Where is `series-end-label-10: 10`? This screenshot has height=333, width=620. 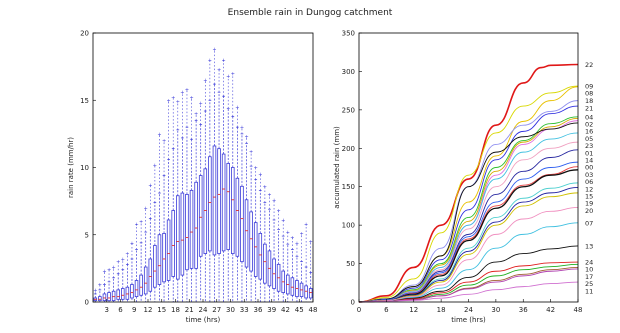
series-end-label-10: 10 is located at coordinates (589, 270).